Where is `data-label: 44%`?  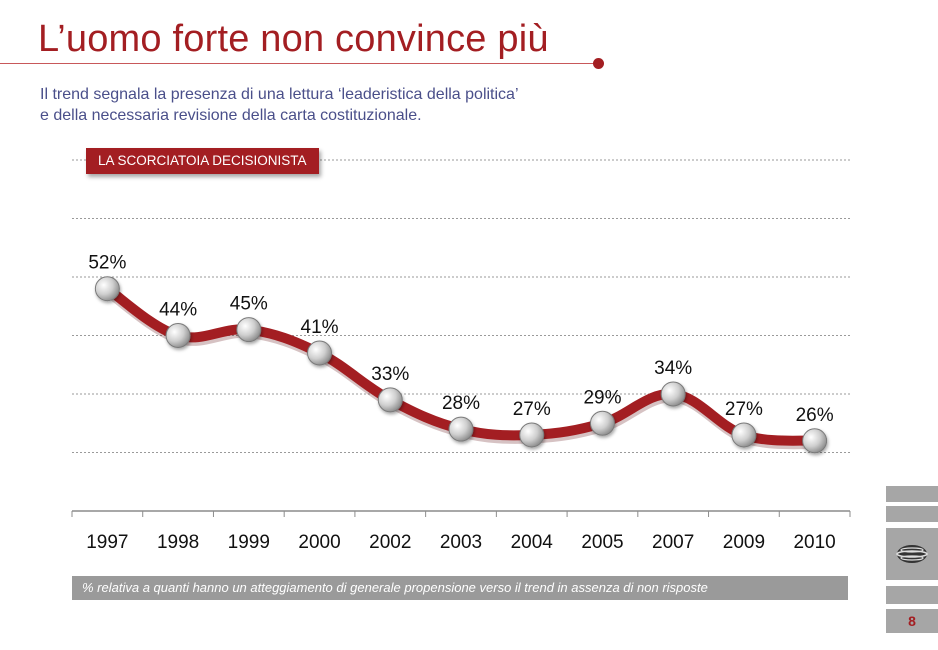 data-label: 44% is located at coordinates (178, 310).